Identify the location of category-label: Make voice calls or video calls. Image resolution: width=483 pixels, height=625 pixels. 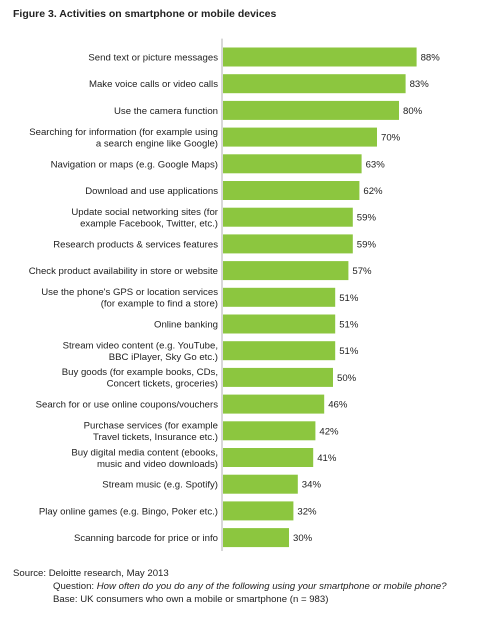
(153, 84).